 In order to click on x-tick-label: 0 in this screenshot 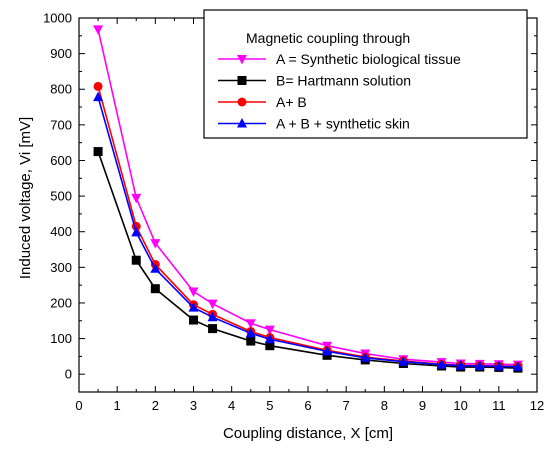, I will do `click(78, 405)`.